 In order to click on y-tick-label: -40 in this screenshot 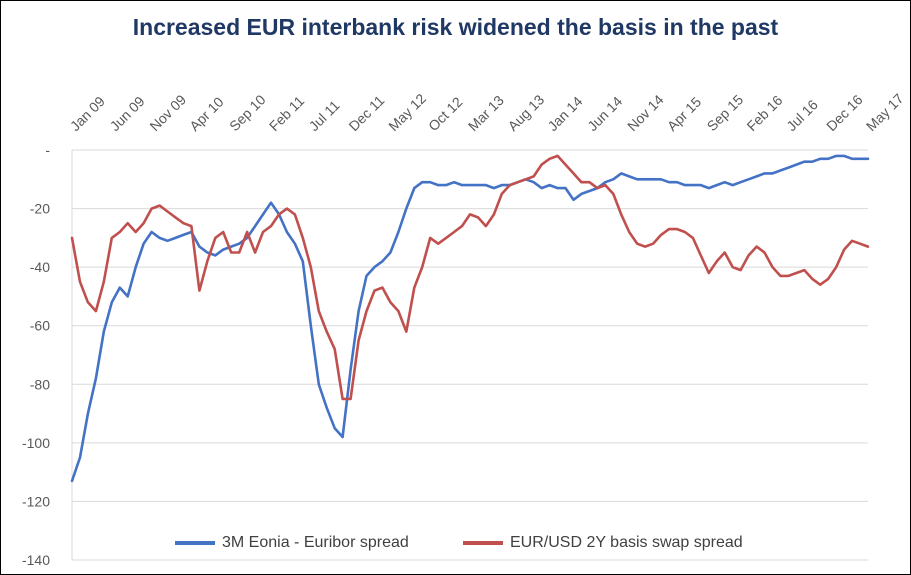, I will do `click(40, 267)`.